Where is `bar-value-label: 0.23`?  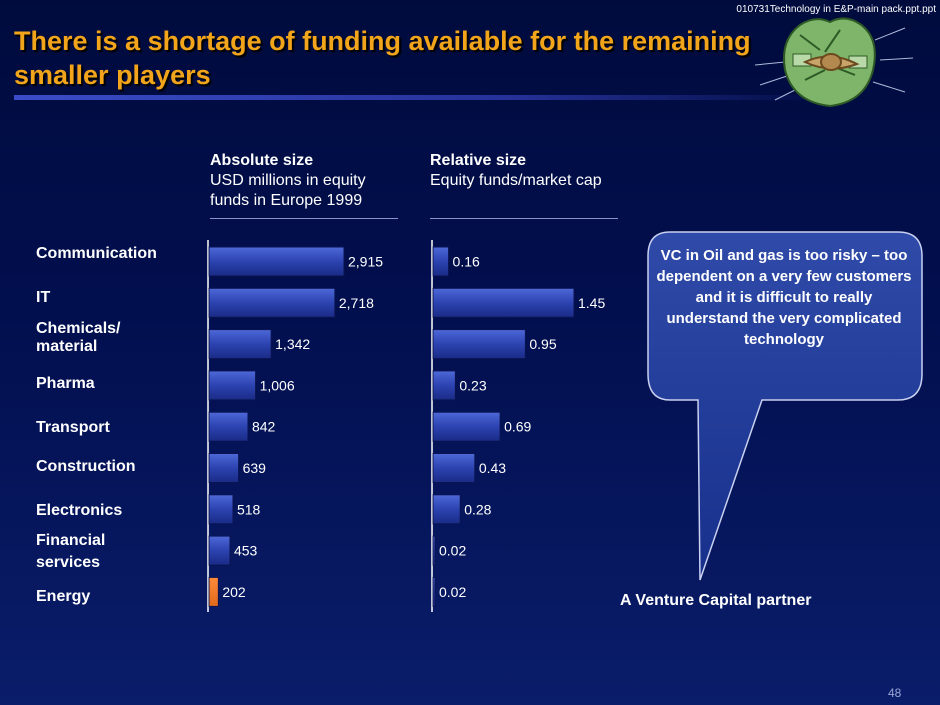 bar-value-label: 0.23 is located at coordinates (472, 385).